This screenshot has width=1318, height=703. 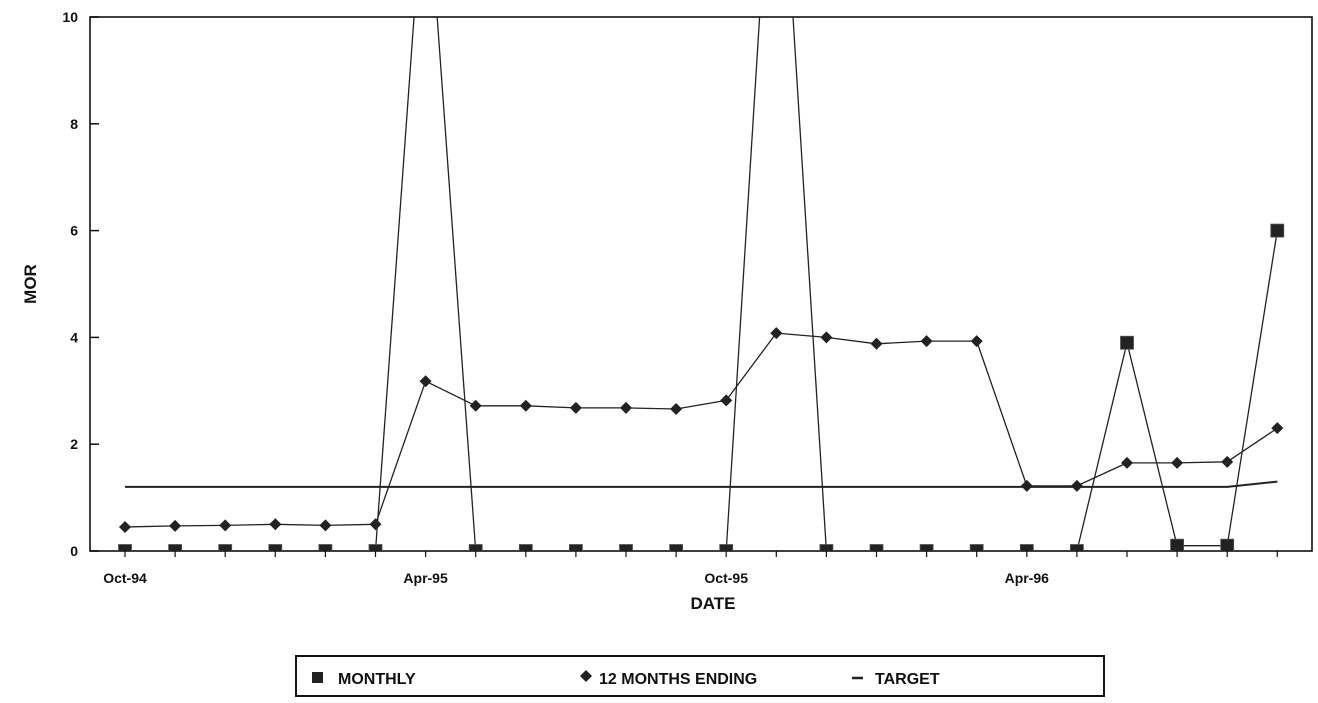 I want to click on legend-12-months-ending-marker, so click(x=586, y=676).